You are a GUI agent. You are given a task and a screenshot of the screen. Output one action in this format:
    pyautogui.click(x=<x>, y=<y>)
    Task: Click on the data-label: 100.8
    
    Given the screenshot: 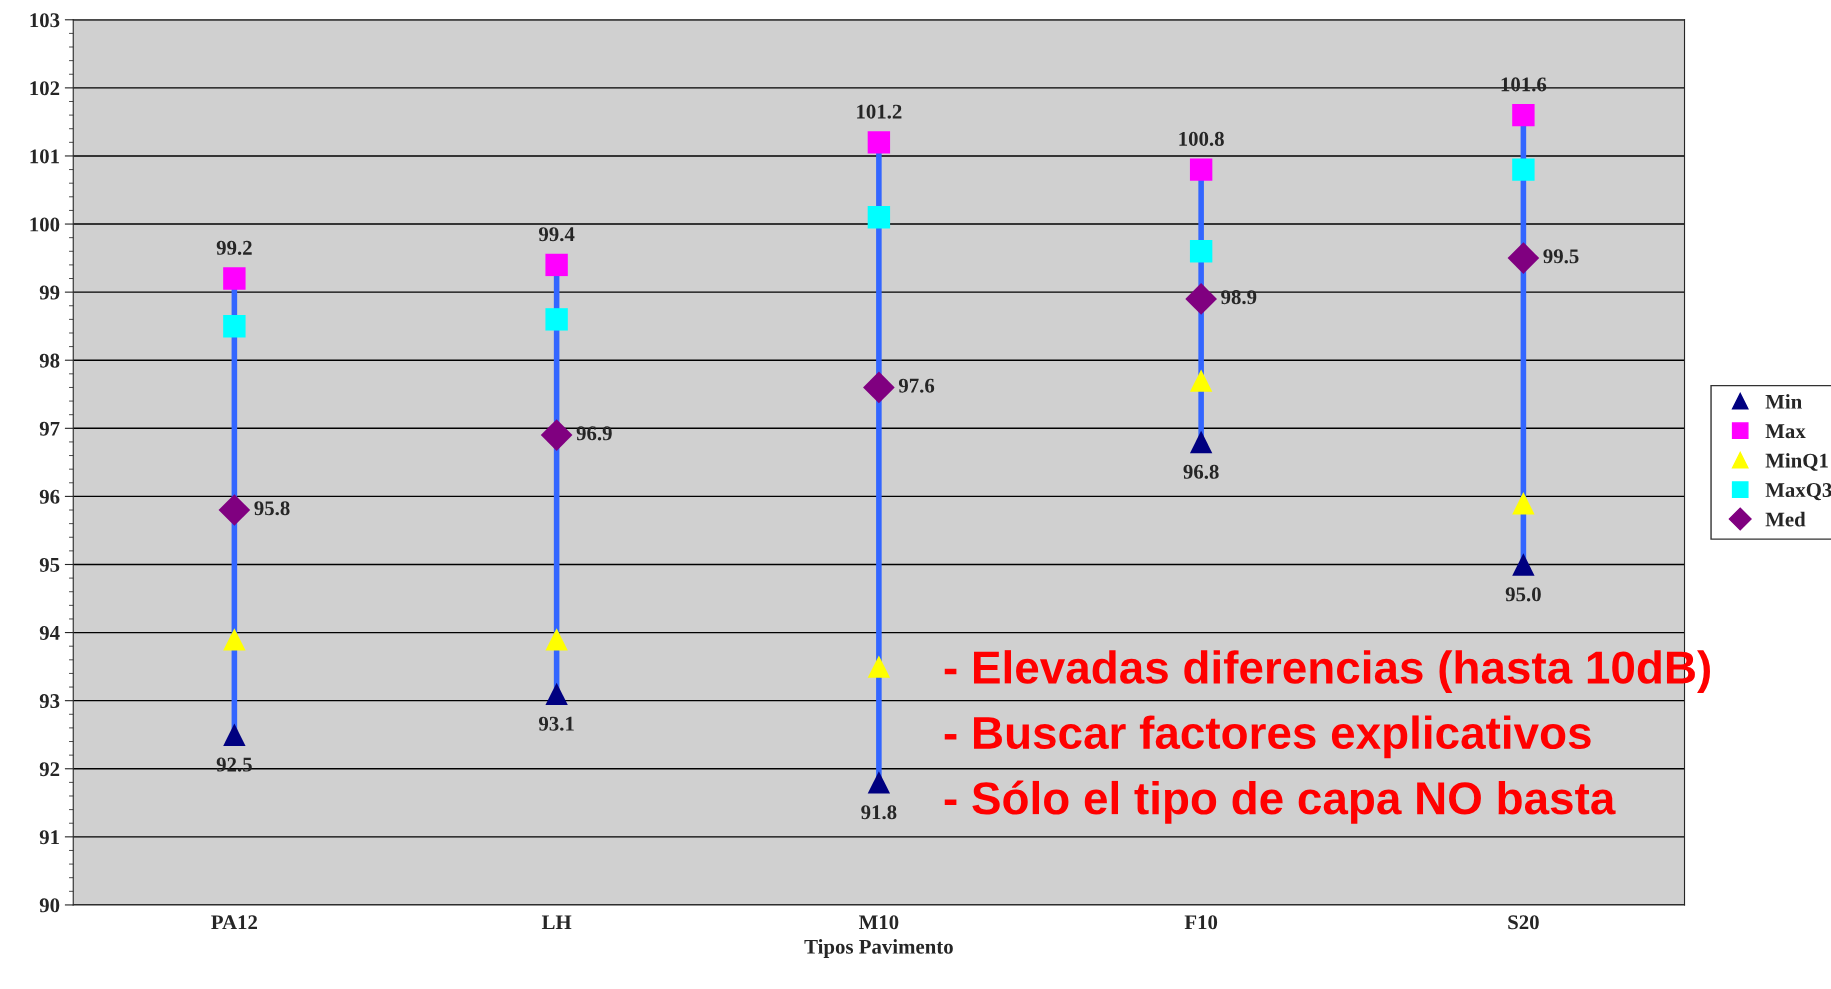 What is the action you would take?
    pyautogui.click(x=1201, y=138)
    